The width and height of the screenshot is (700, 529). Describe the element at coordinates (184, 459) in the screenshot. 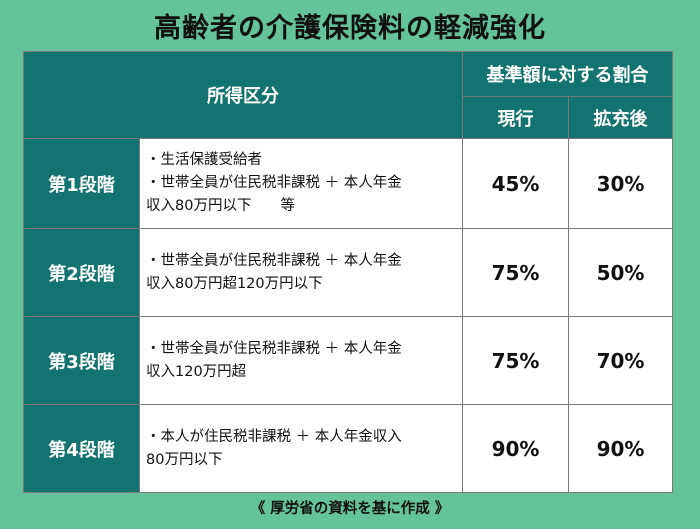

I see `condition-line: 80万円以下` at that location.